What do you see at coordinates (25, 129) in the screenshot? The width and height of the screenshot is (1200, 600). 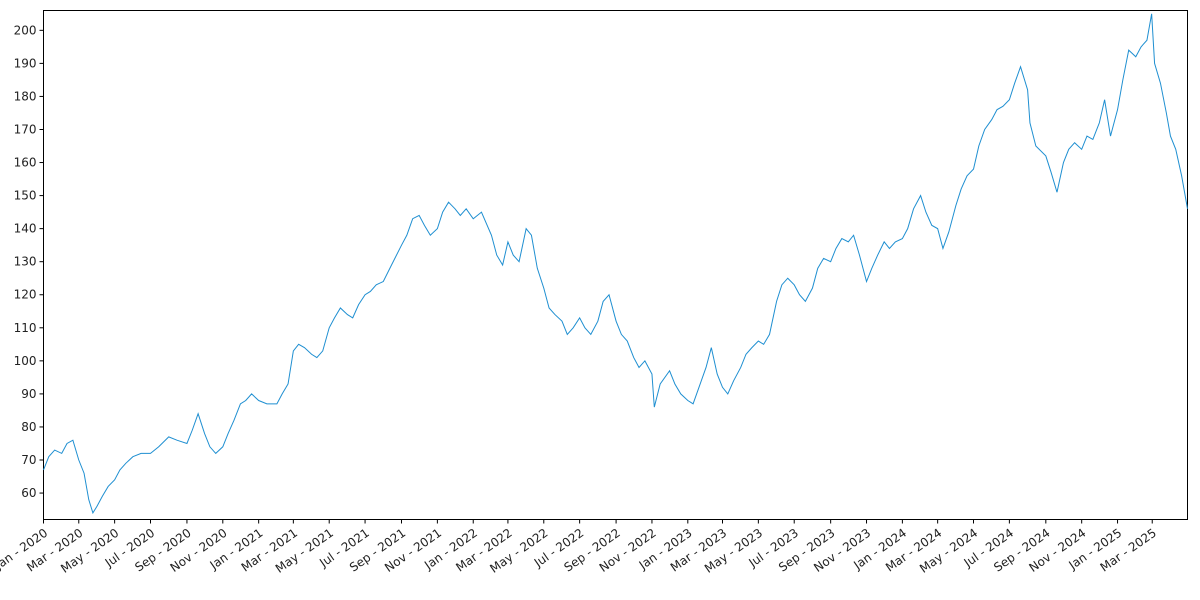 I see `y-tick-label: 170` at bounding box center [25, 129].